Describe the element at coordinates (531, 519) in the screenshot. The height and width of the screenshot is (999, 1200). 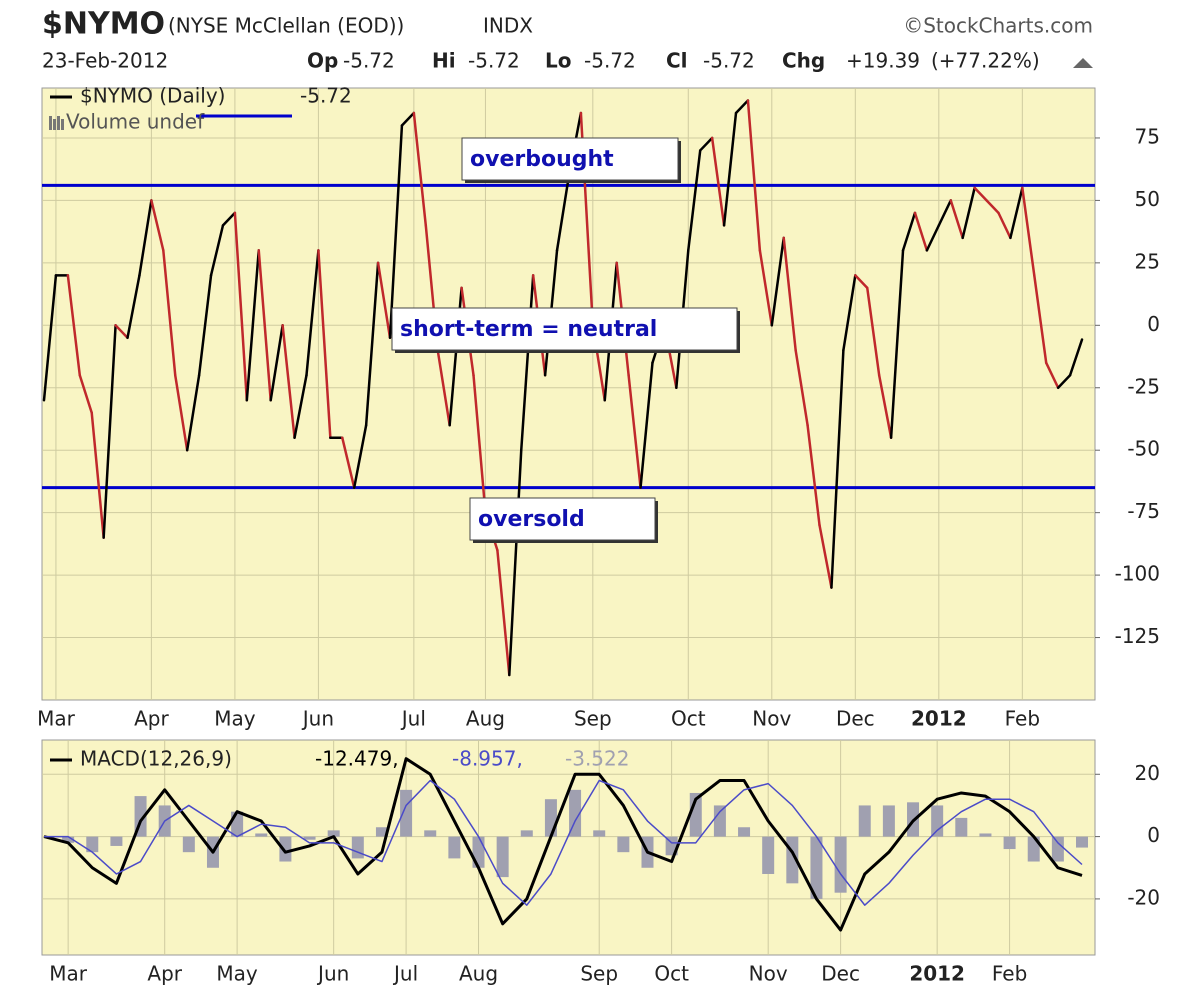
I see `annotation: oversold` at that location.